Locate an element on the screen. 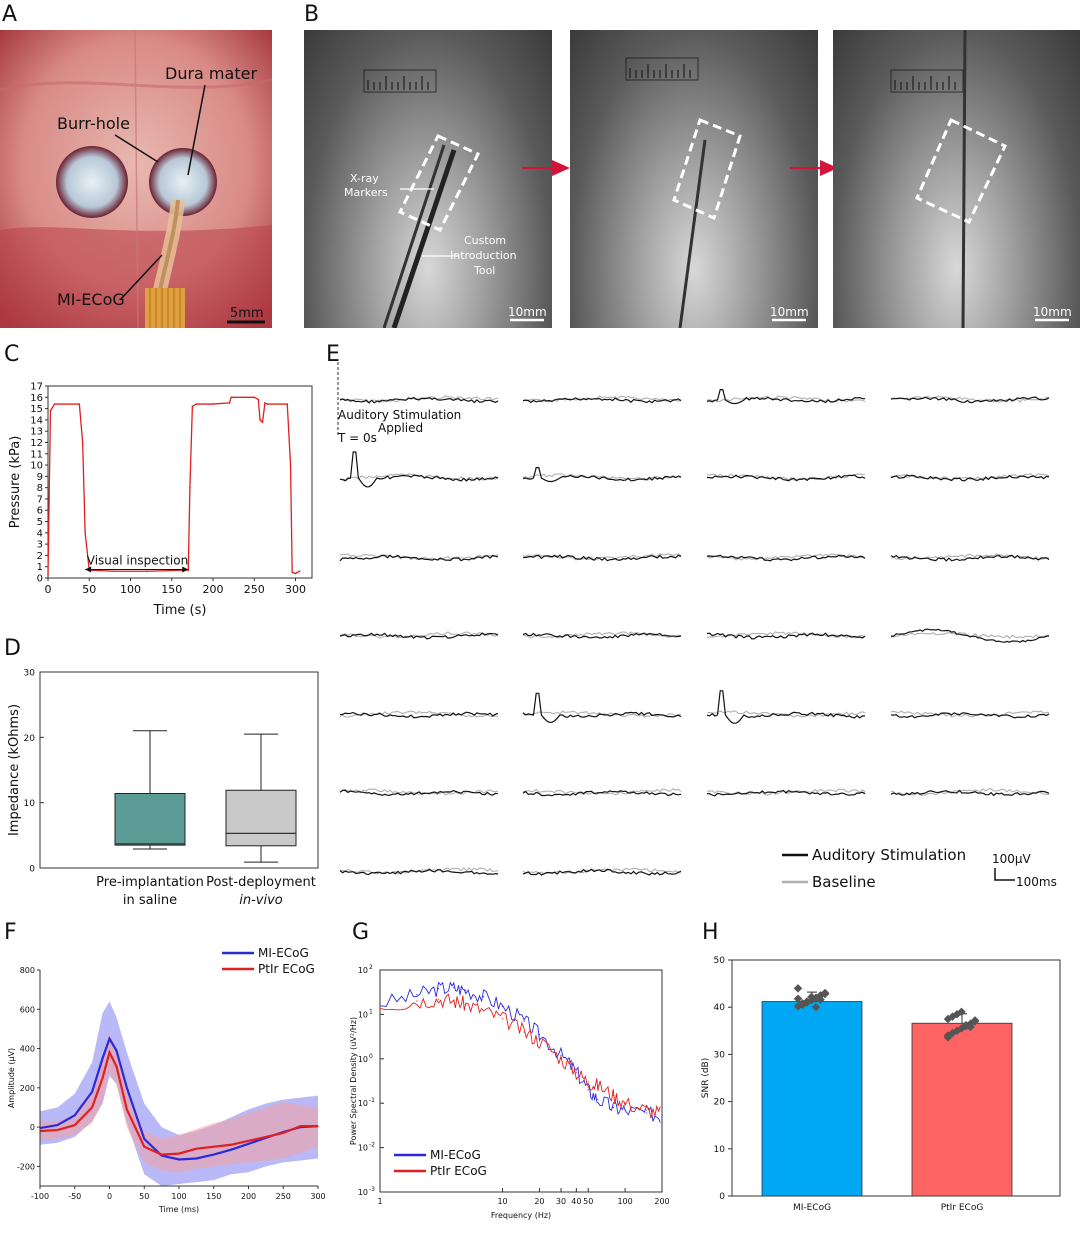 The width and height of the screenshot is (1080, 1234). y-tick-label: 10 is located at coordinates (720, 1150).